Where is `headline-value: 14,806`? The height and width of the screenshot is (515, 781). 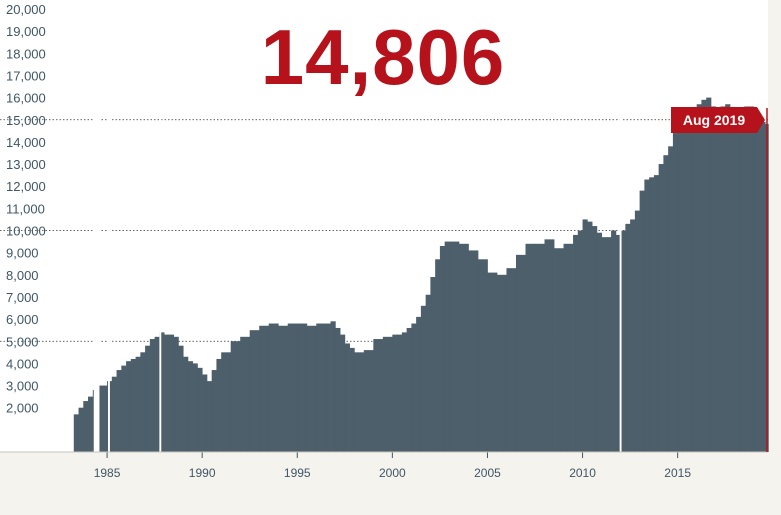 headline-value: 14,806 is located at coordinates (383, 57).